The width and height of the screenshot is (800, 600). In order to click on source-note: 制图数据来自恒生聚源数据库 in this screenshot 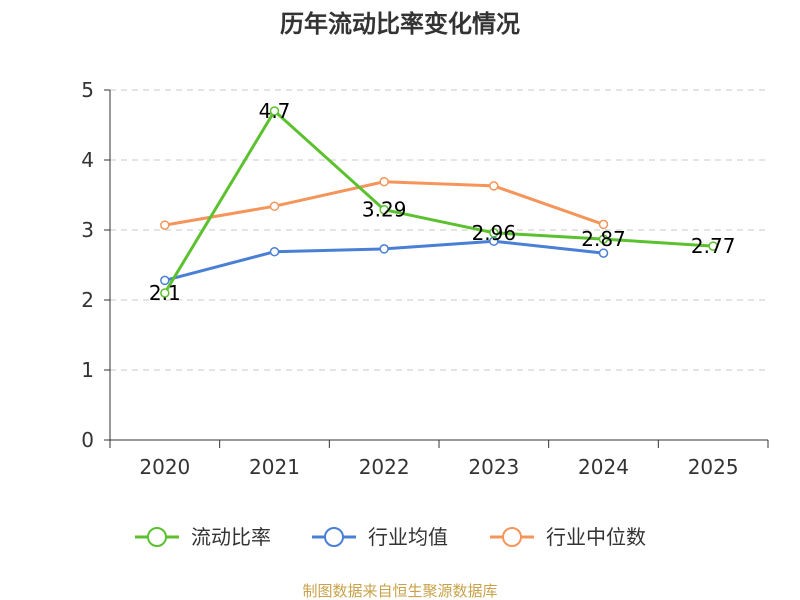, I will do `click(399, 591)`.